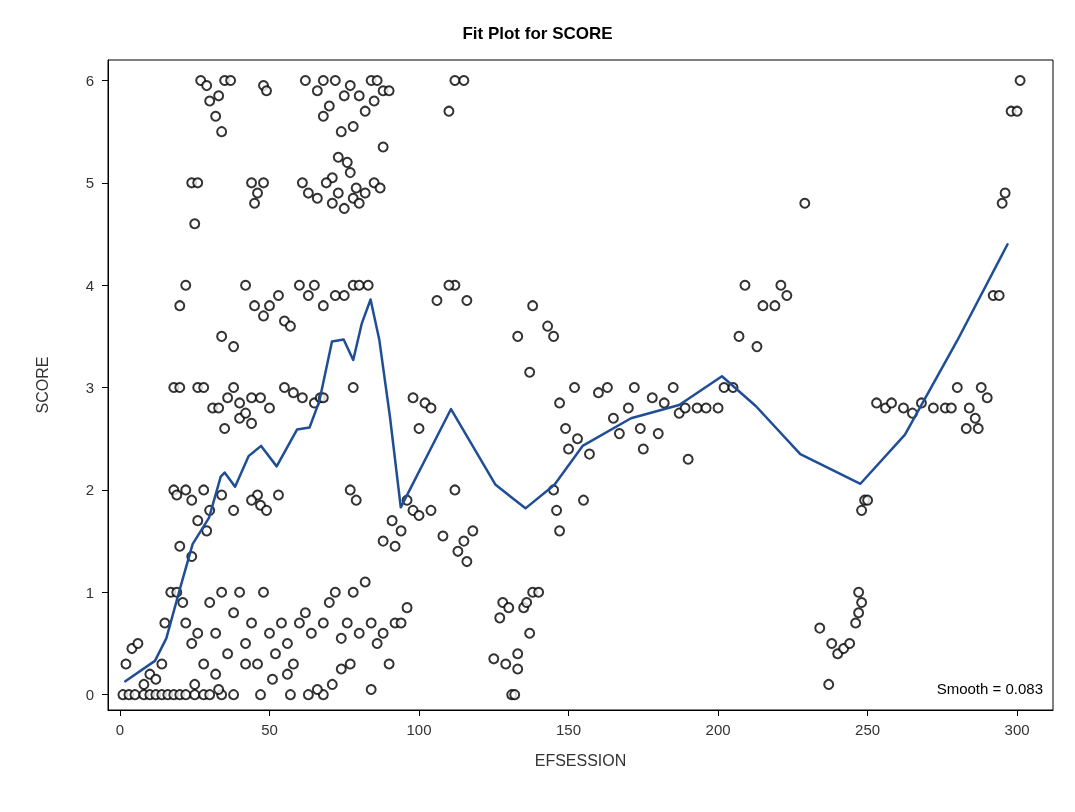 The height and width of the screenshot is (812, 1075). I want to click on x-tick-label: 50, so click(269, 729).